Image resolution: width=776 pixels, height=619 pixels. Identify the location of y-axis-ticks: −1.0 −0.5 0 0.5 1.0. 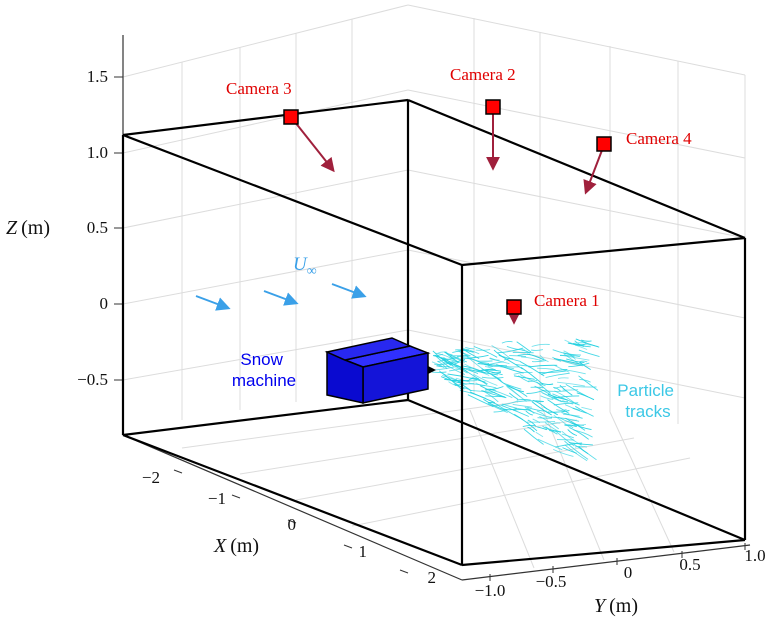
(620, 571).